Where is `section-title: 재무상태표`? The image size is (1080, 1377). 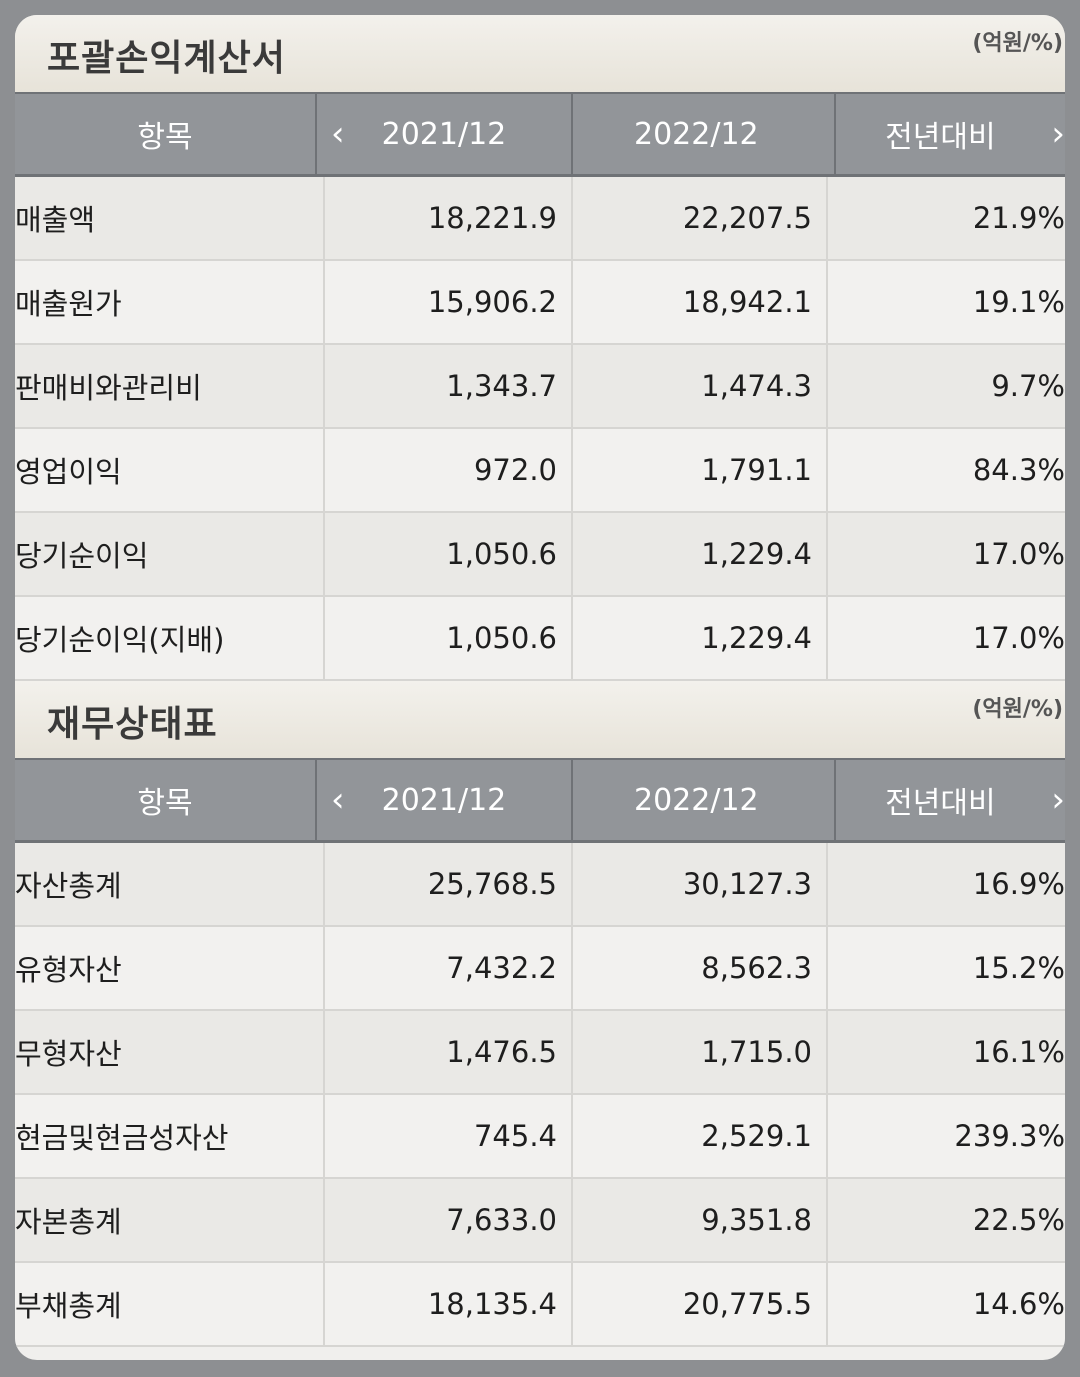 section-title: 재무상태표 is located at coordinates (132, 724).